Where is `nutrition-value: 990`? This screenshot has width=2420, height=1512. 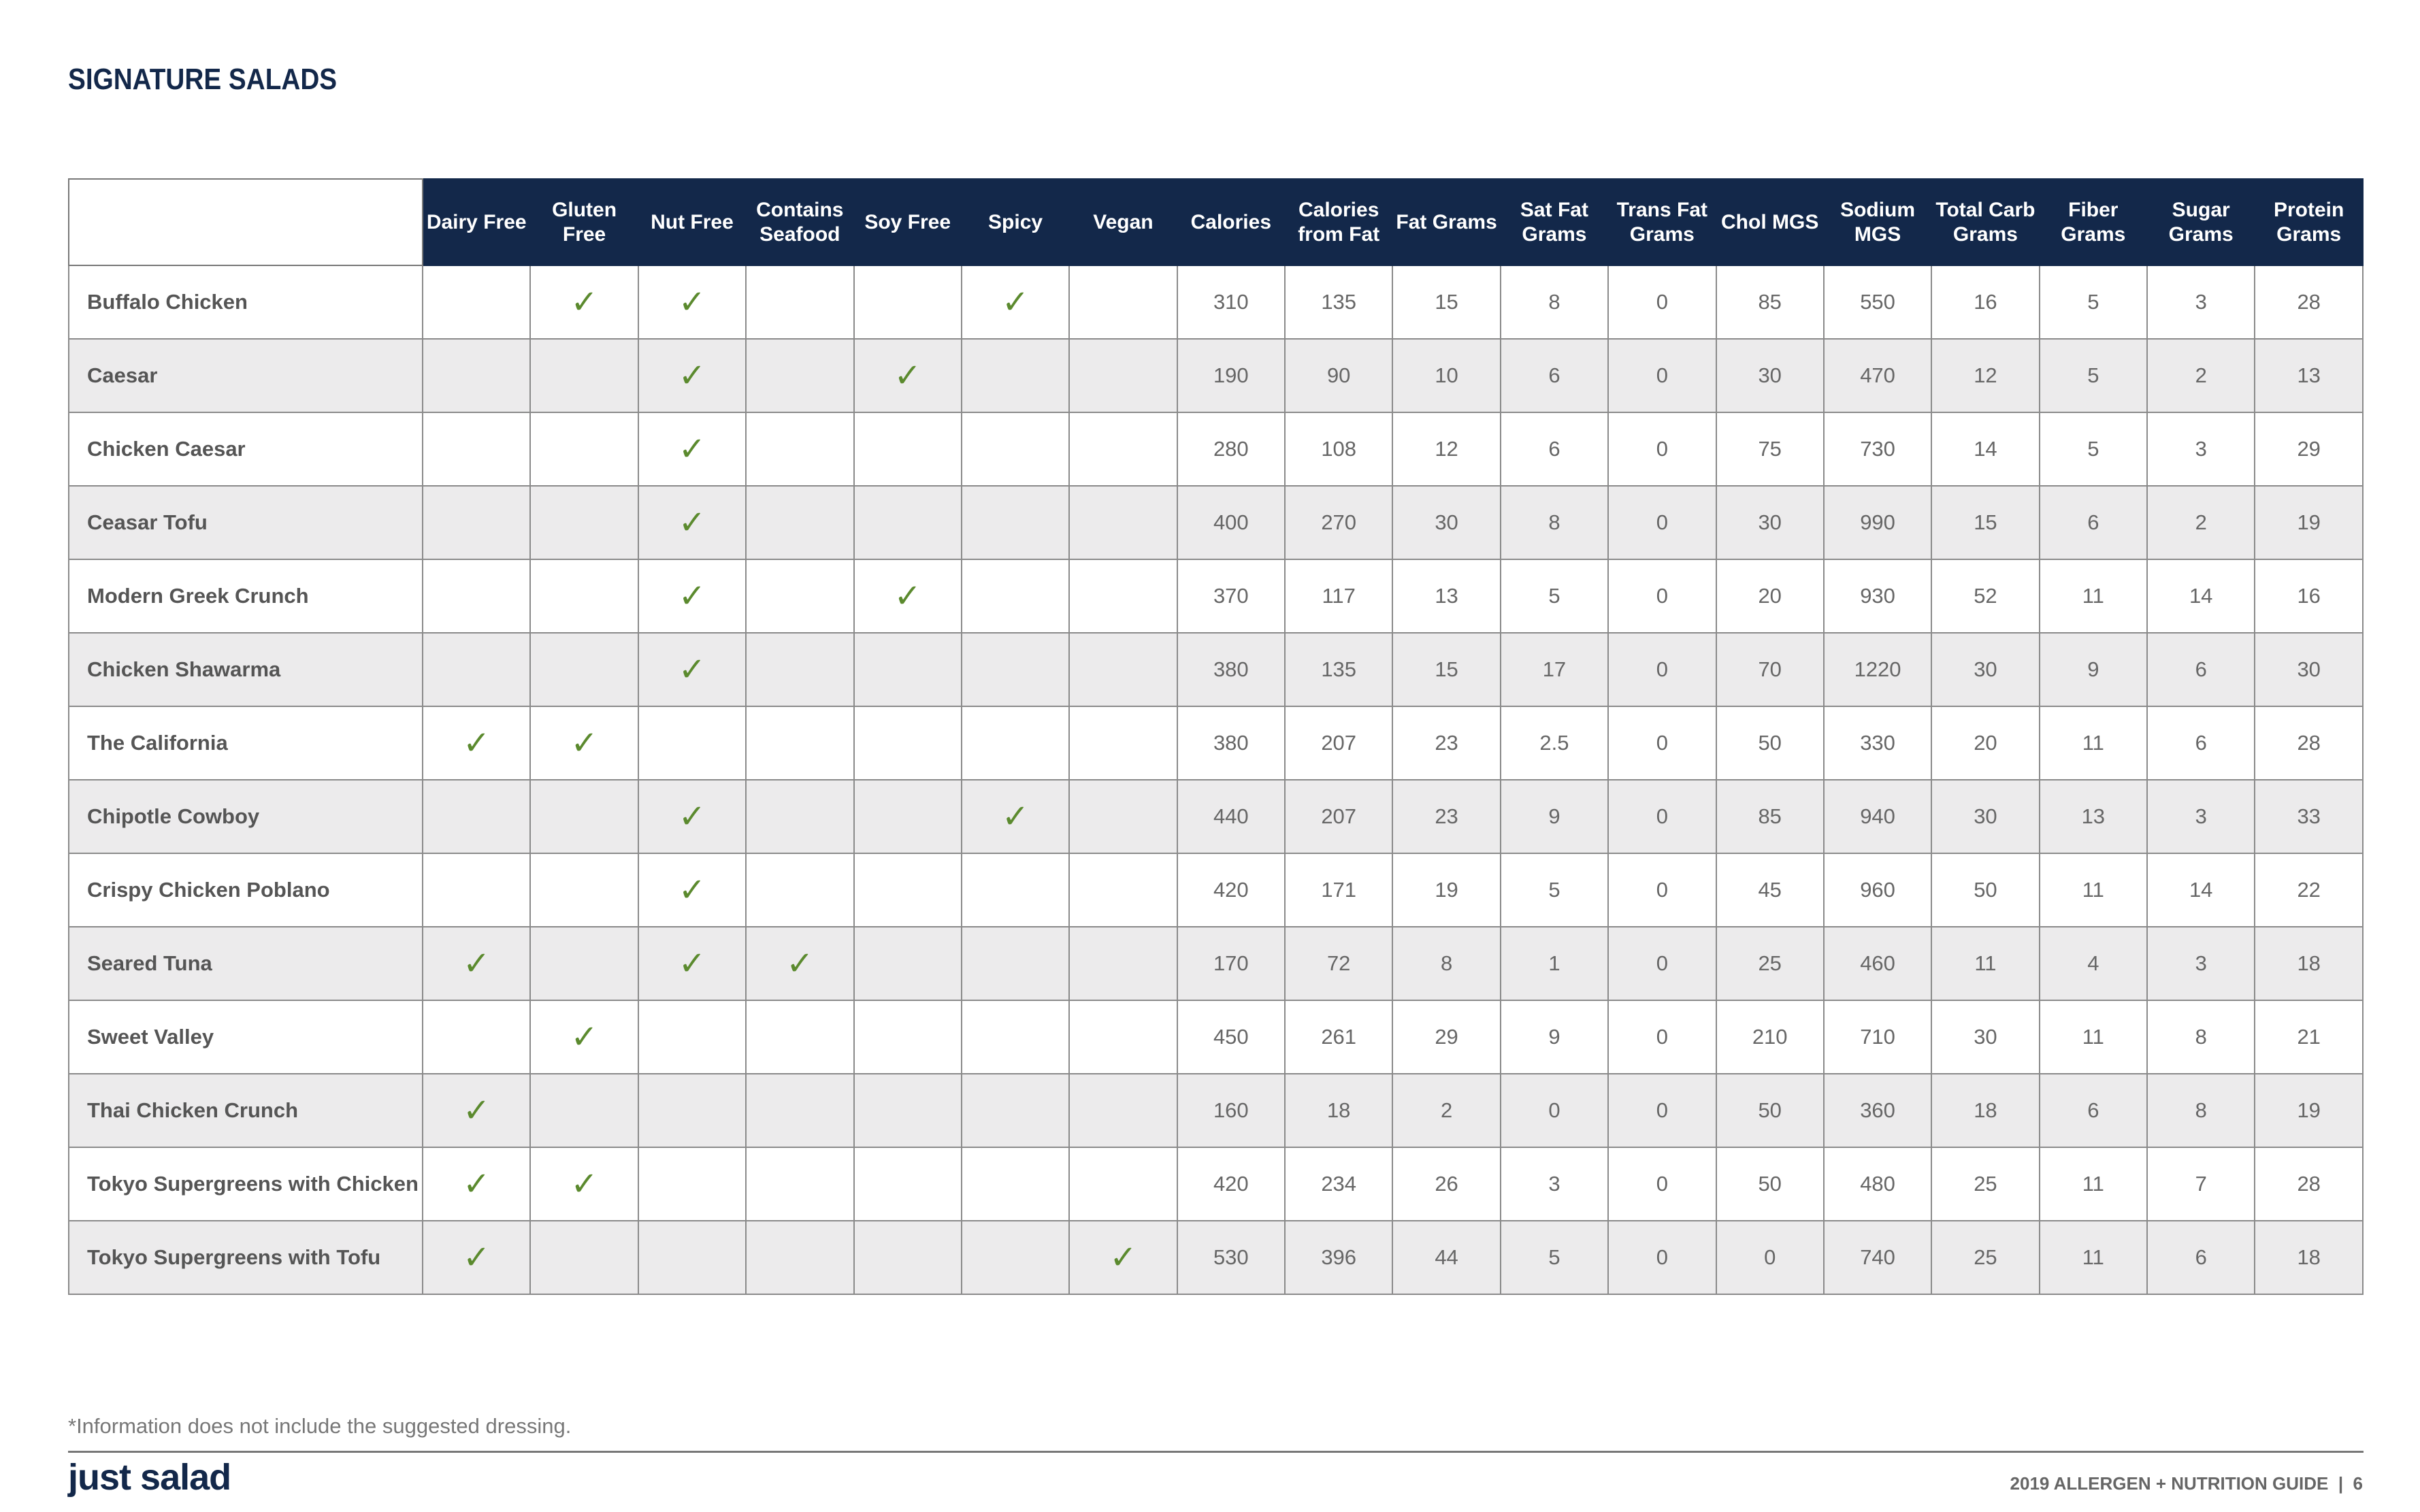 nutrition-value: 990 is located at coordinates (1878, 522).